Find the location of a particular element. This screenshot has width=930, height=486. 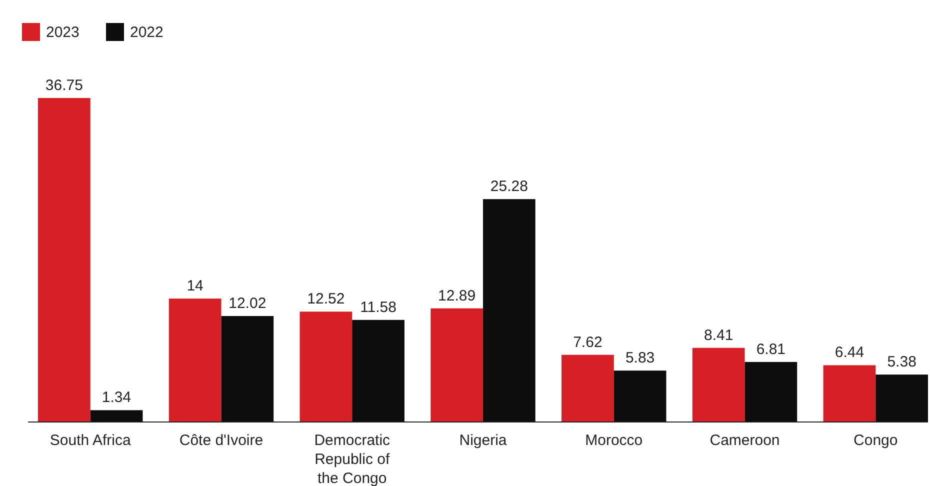

x-tick-label: South Africa is located at coordinates (91, 440).